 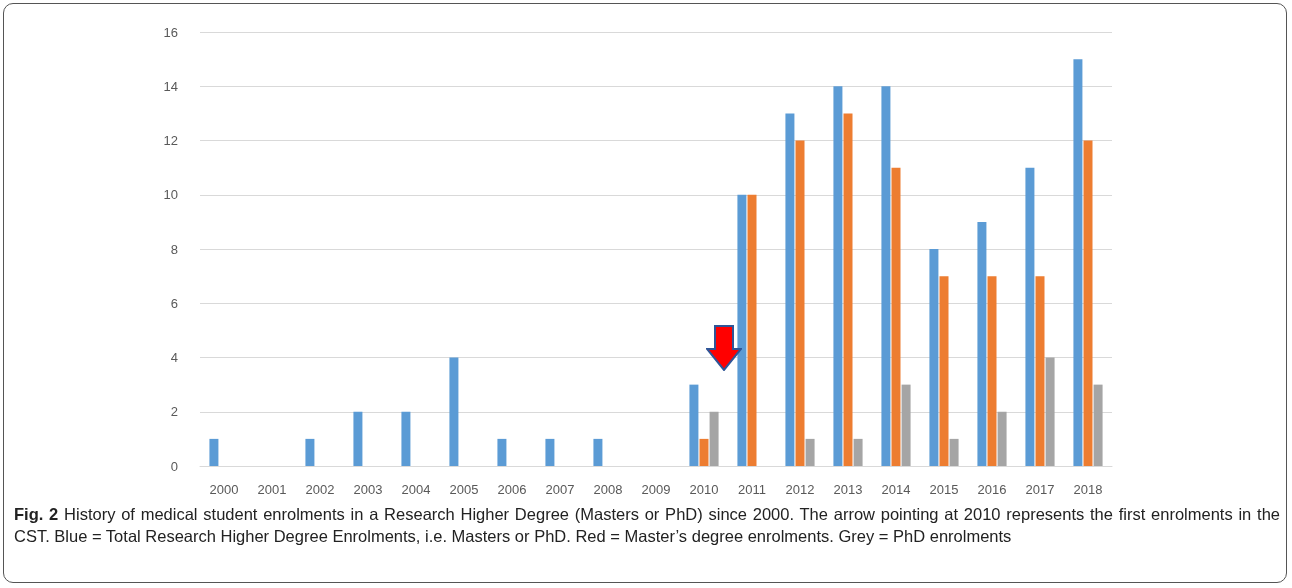 What do you see at coordinates (170, 32) in the screenshot?
I see `y-tick-label: 16` at bounding box center [170, 32].